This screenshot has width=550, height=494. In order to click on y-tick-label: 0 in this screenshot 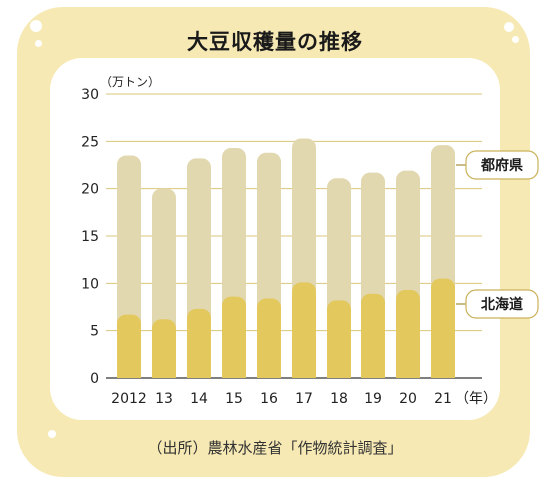, I will do `click(94, 379)`.